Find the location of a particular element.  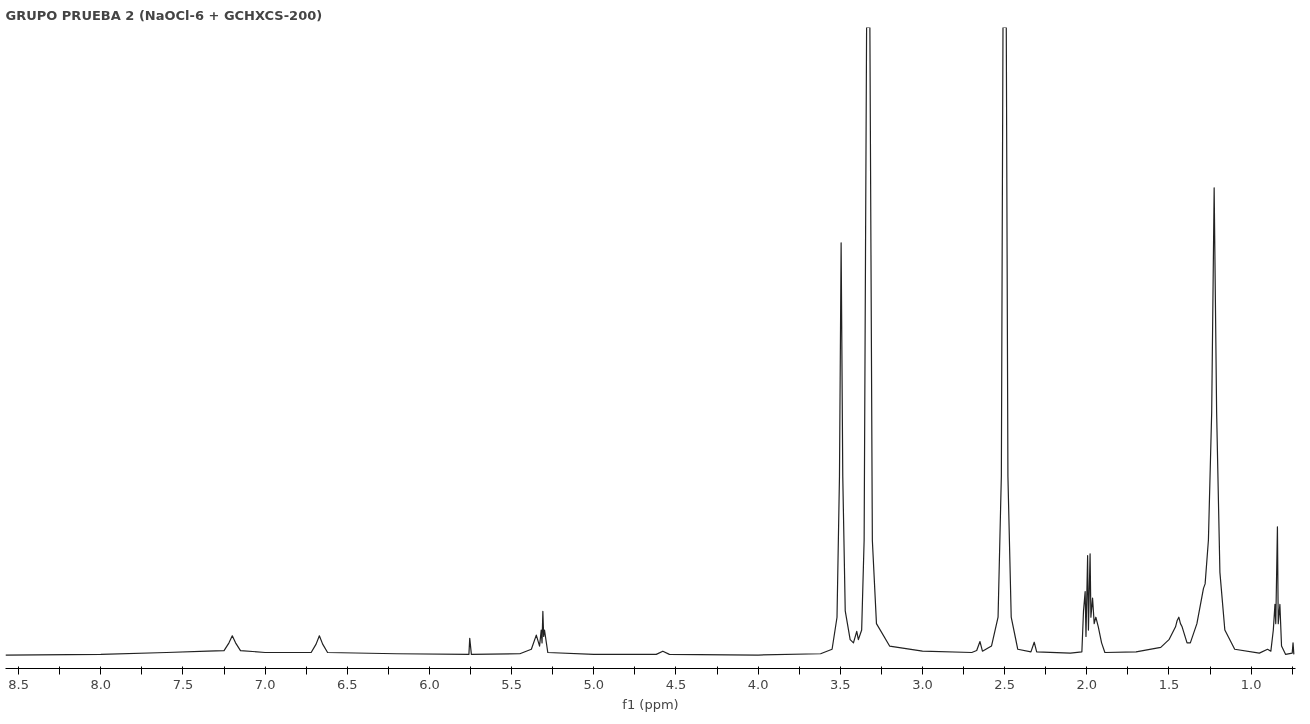

x-tick-label: 2.0 is located at coordinates (1087, 684).